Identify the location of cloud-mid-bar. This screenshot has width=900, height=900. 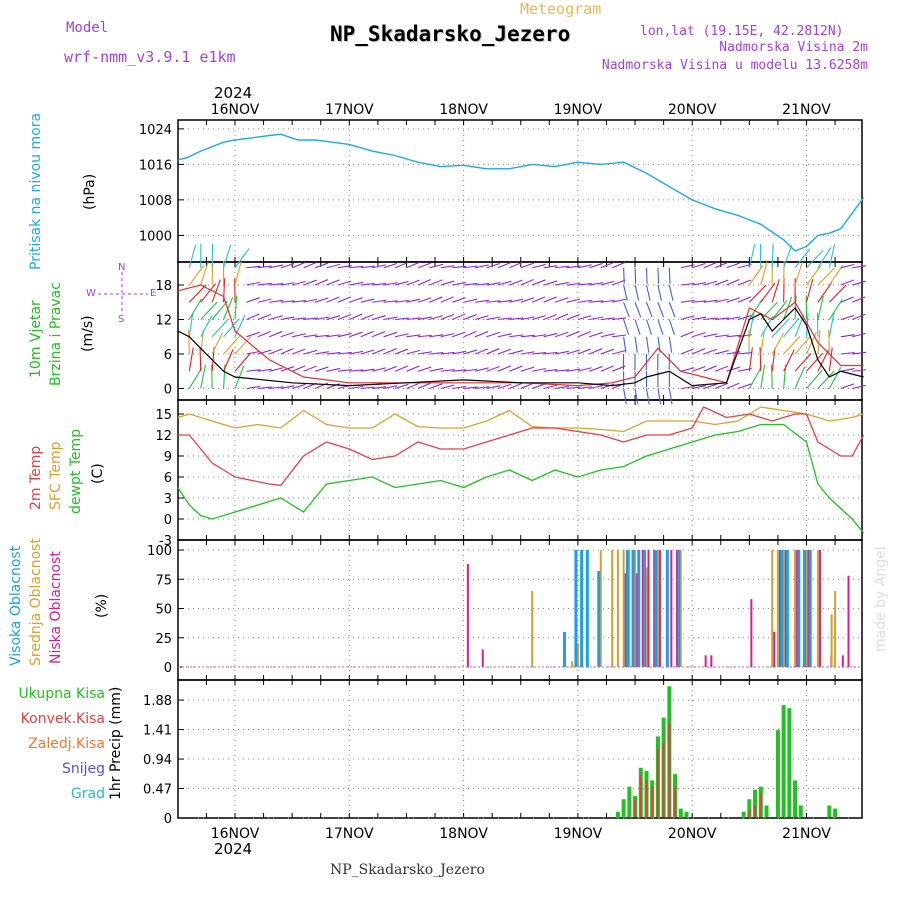
(795, 608).